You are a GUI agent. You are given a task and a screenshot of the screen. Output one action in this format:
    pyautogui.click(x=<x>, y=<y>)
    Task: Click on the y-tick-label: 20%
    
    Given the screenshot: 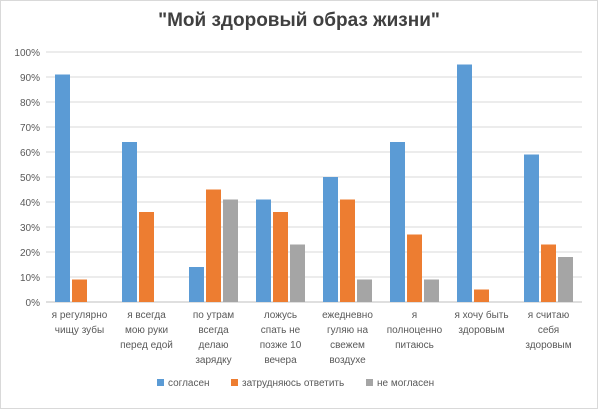 What is the action you would take?
    pyautogui.click(x=30, y=253)
    